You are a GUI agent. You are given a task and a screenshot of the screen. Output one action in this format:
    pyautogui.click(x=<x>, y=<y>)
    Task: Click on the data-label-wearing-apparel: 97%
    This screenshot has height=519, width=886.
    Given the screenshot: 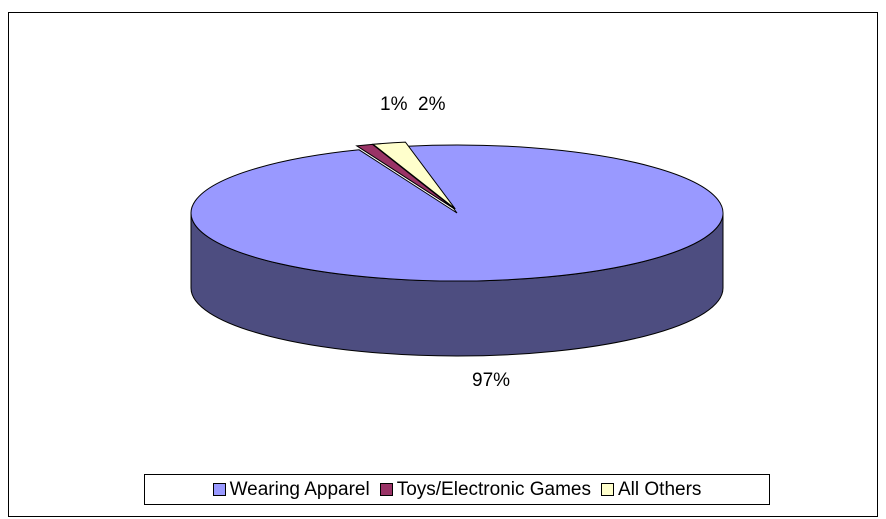 What is the action you would take?
    pyautogui.click(x=491, y=380)
    